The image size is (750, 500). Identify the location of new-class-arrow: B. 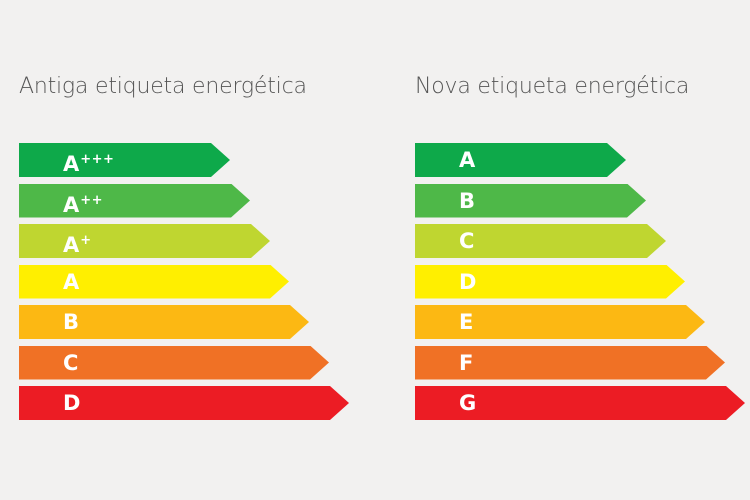
(530, 201).